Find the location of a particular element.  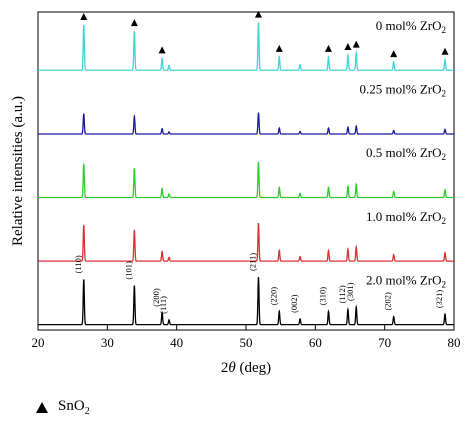

series-label-0: 0 mol% ZrO2 is located at coordinates (411, 26).